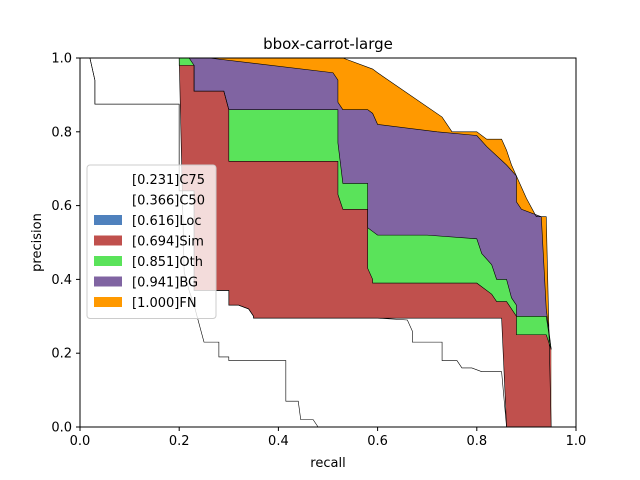 The height and width of the screenshot is (480, 640). I want to click on y-tick-label: 1.0, so click(61, 59).